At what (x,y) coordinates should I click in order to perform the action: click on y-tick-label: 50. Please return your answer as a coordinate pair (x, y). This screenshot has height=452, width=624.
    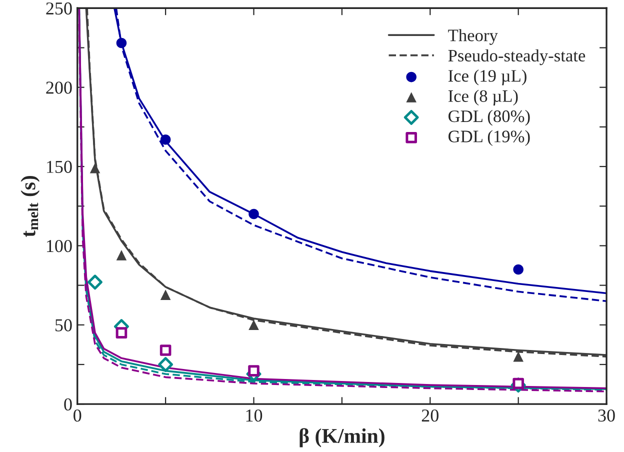
    Looking at the image, I should click on (64, 325).